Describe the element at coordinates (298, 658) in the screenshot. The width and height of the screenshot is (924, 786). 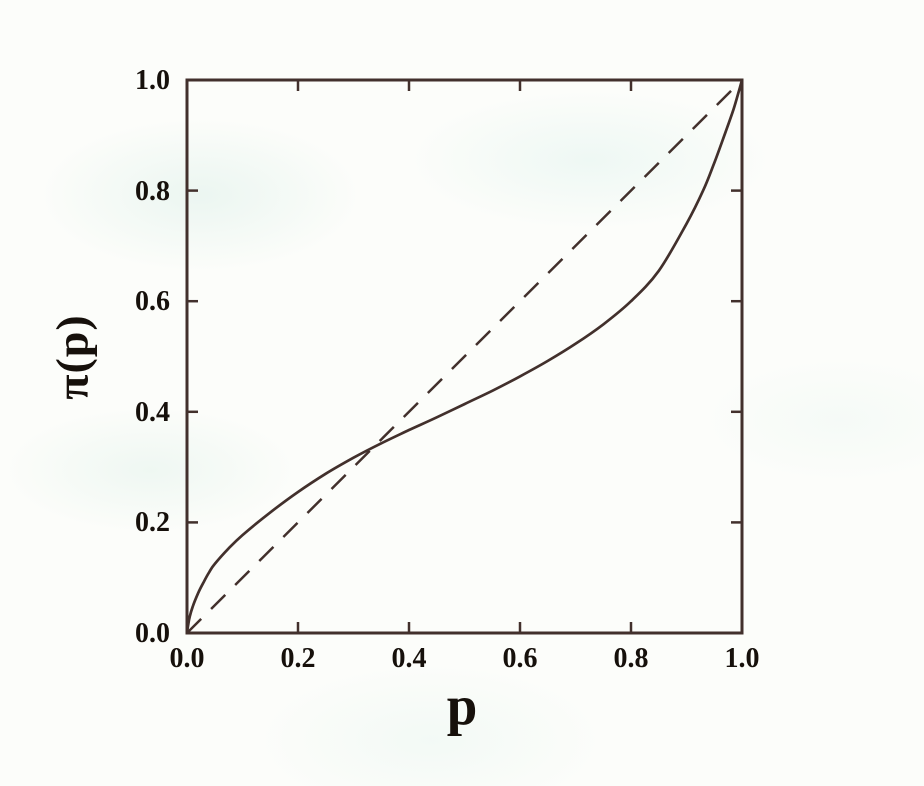
I see `x-tick-label: 0.2` at that location.